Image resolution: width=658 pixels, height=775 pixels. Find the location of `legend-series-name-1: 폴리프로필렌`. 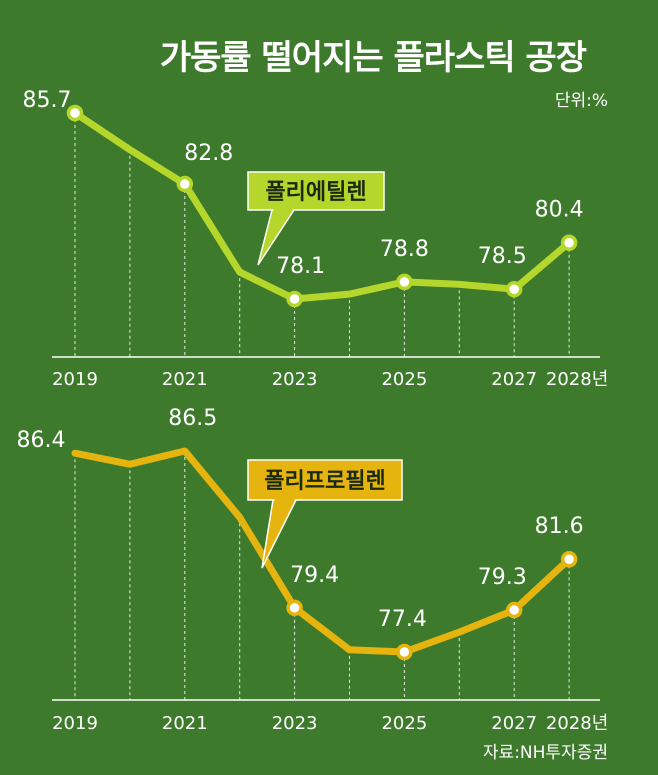

legend-series-name-1: 폴리프로필렌 is located at coordinates (324, 481).